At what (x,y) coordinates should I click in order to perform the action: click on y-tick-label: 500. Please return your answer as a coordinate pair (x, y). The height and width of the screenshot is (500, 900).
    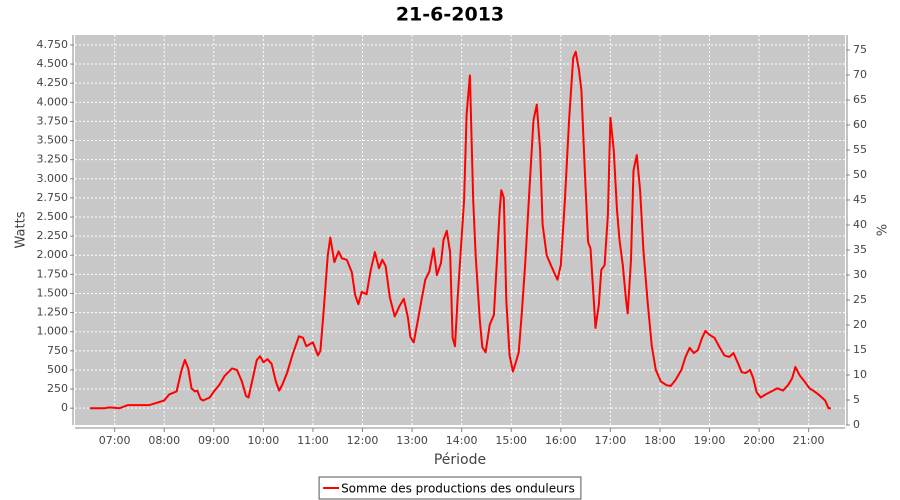
    Looking at the image, I should click on (57, 369).